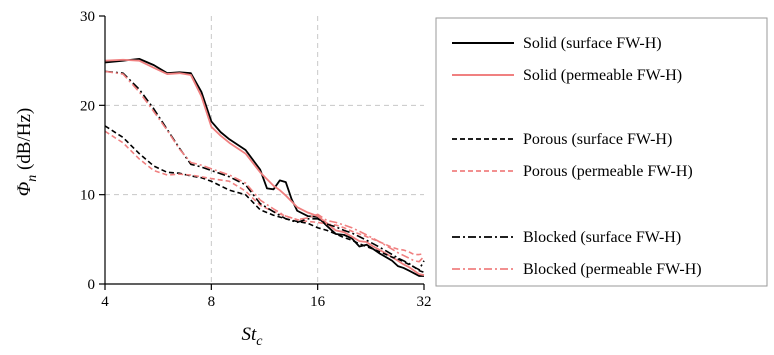 The image size is (774, 355). I want to click on x-tick-label: 4, so click(105, 302).